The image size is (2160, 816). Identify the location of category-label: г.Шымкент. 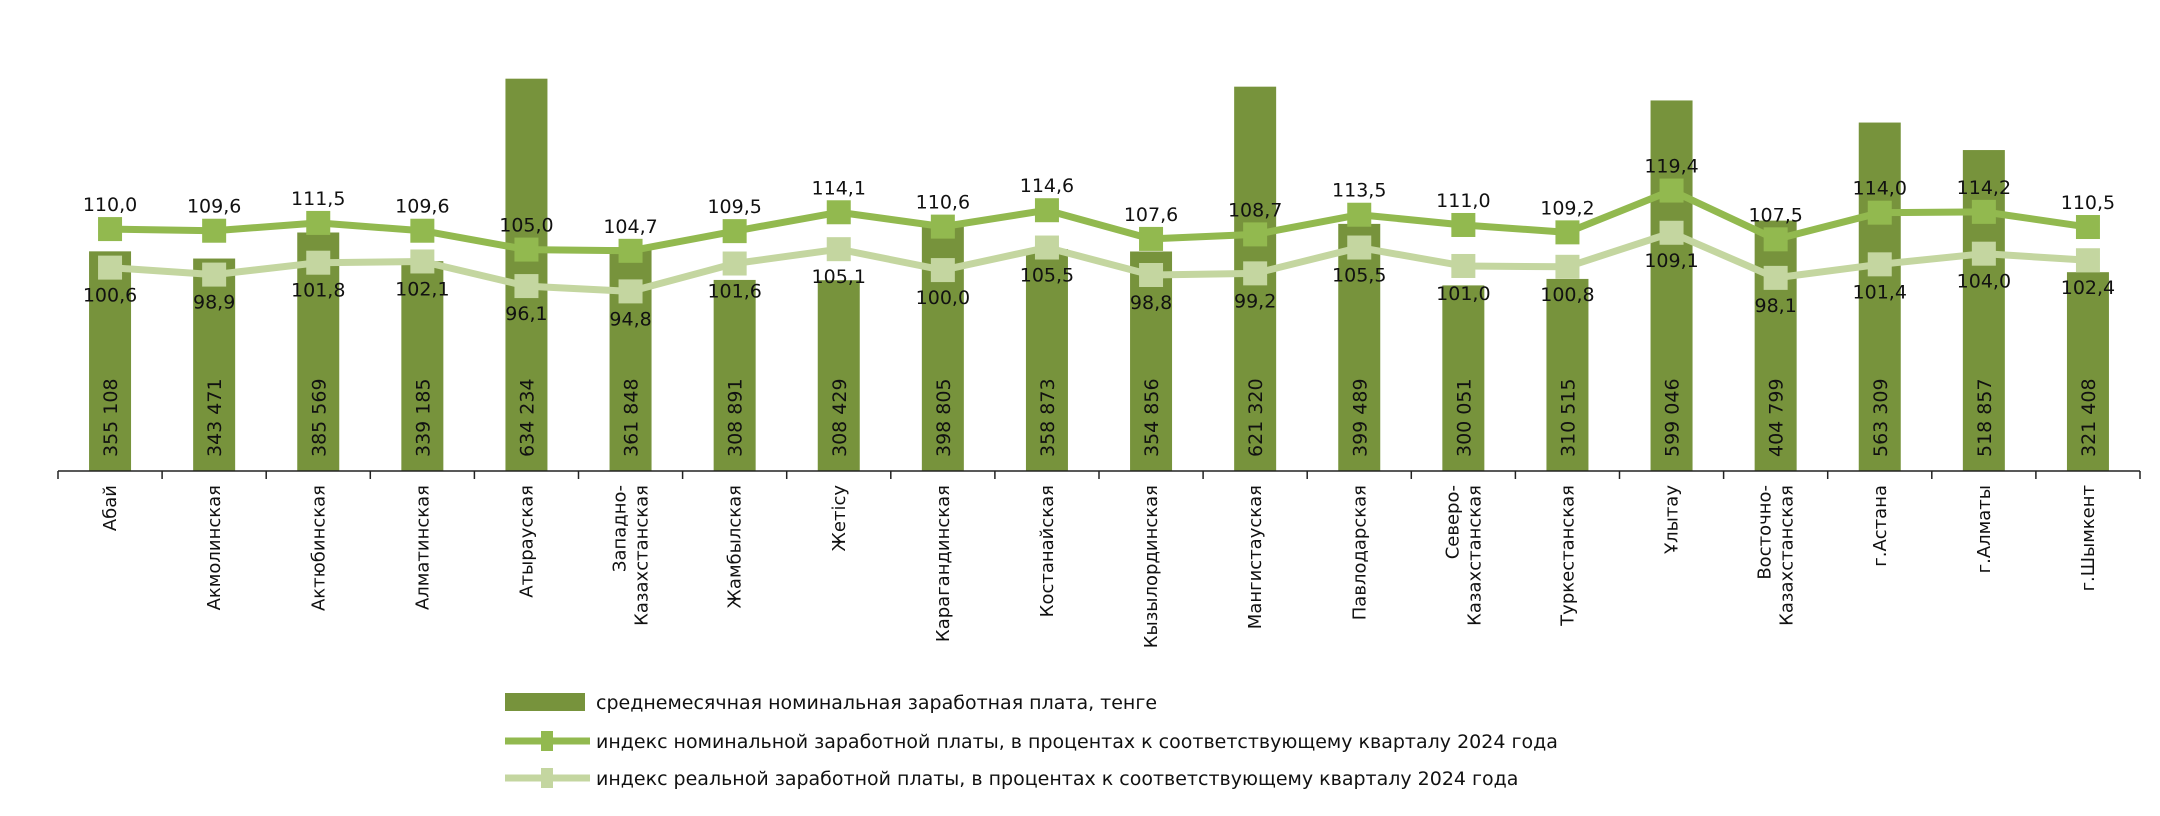
(2088, 538).